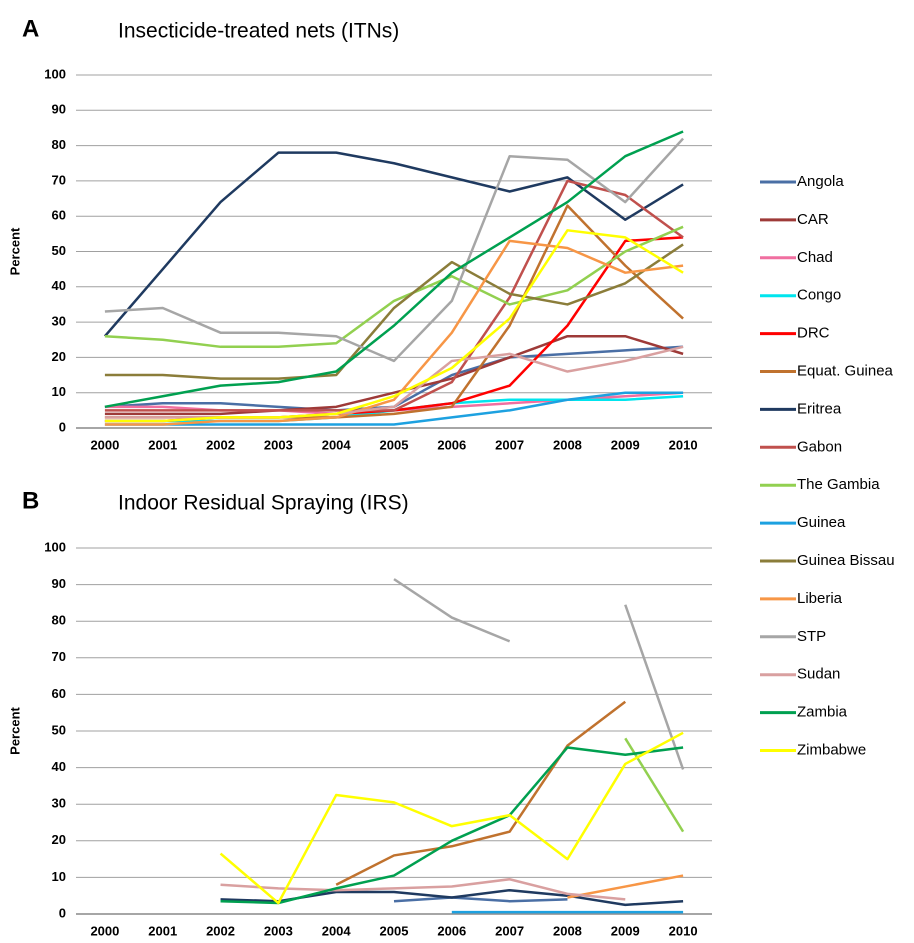  Describe the element at coordinates (819, 408) in the screenshot. I see `legend-label: Eritrea` at that location.